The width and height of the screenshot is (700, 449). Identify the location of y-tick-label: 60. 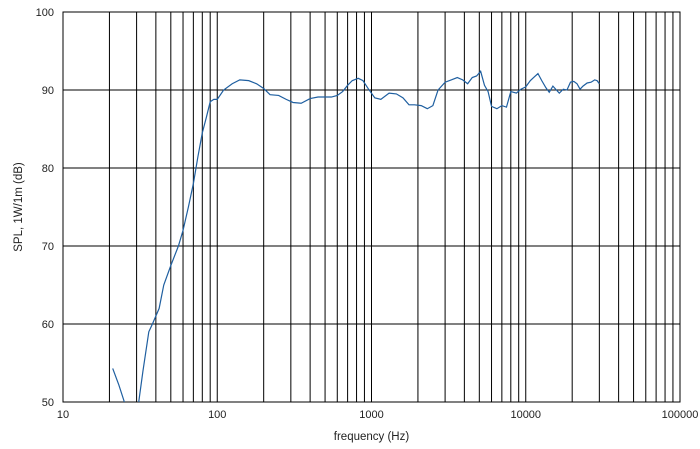
(48, 325).